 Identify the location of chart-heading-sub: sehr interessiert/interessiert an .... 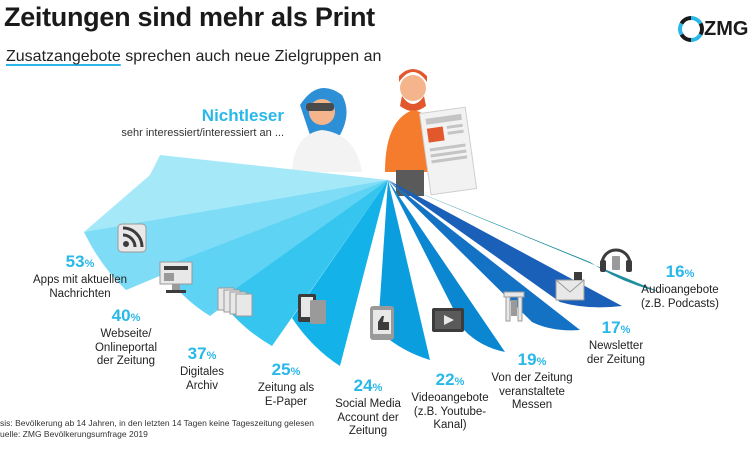
(202, 133).